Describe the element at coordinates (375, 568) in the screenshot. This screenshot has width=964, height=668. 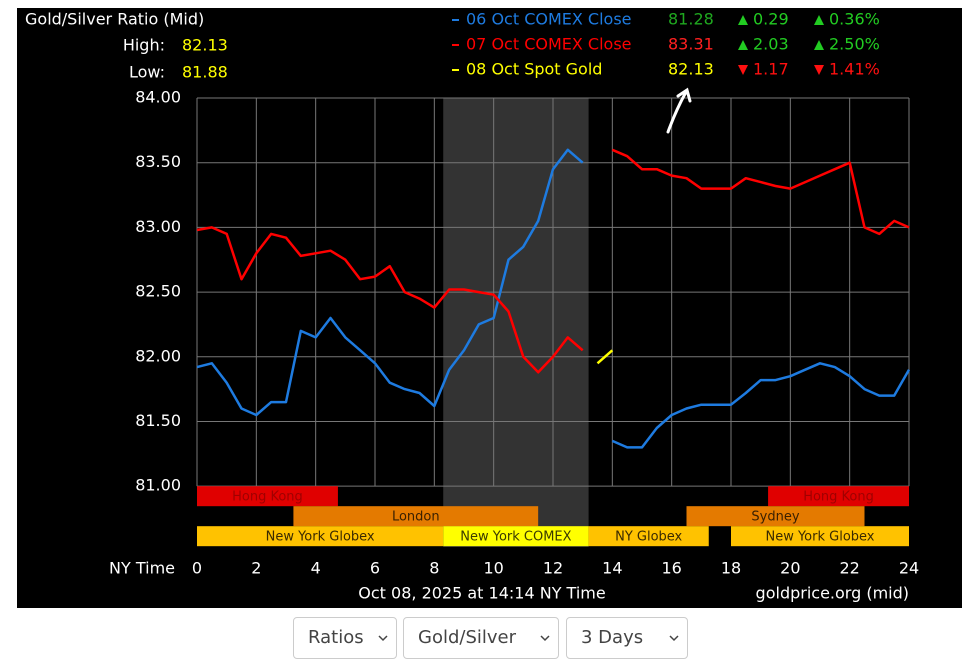
I see `x-tick-label: 6` at that location.